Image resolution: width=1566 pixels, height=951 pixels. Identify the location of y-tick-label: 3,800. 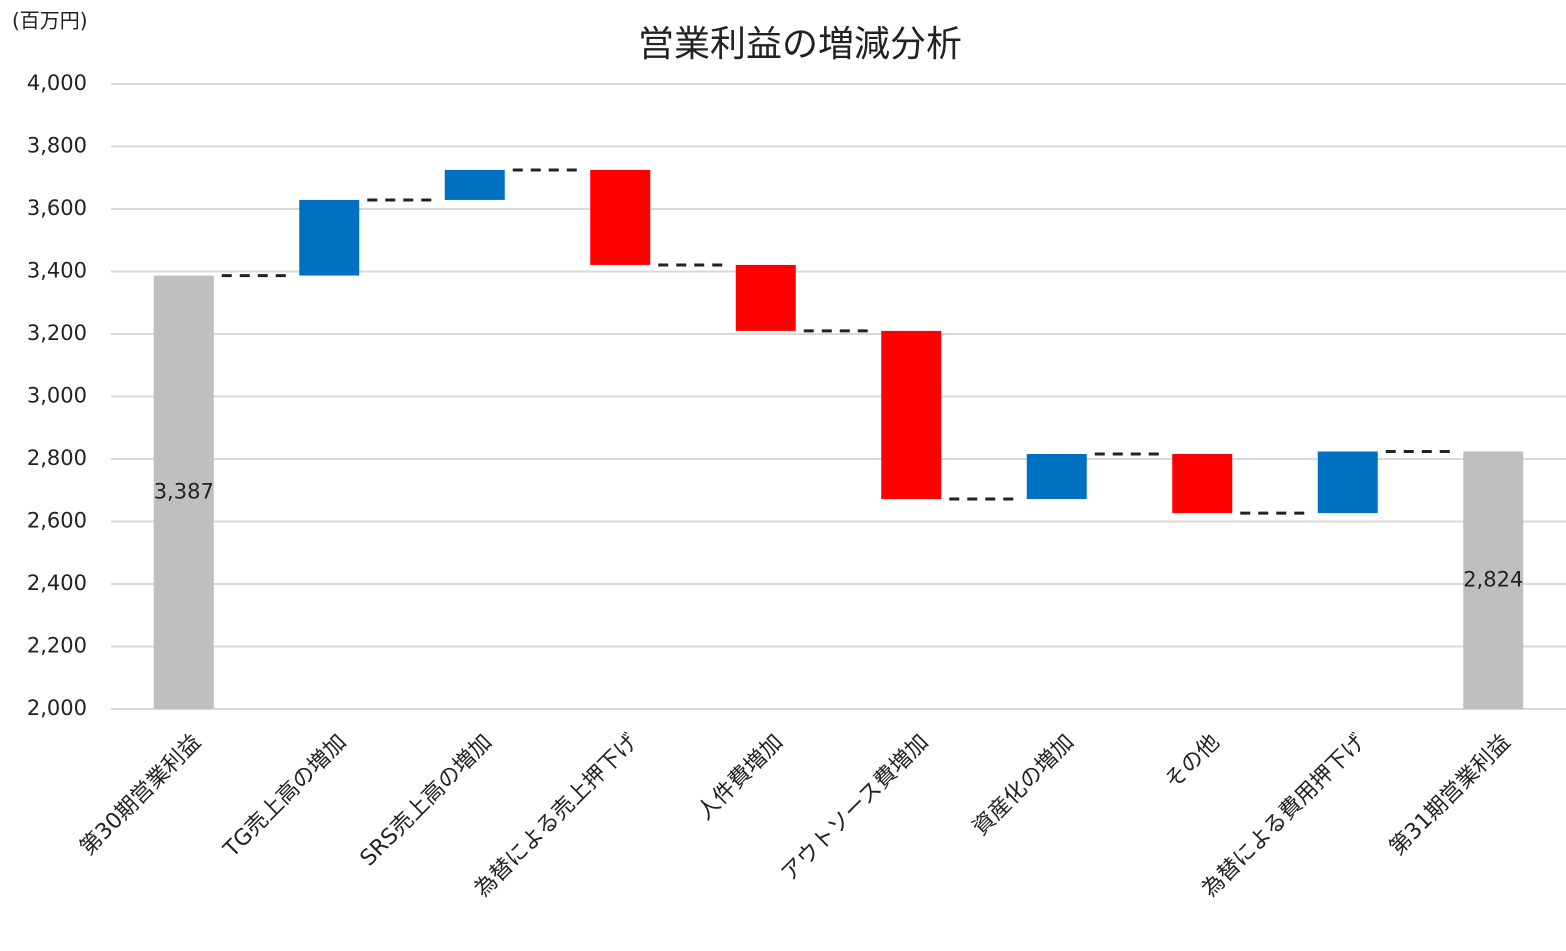
(57, 146).